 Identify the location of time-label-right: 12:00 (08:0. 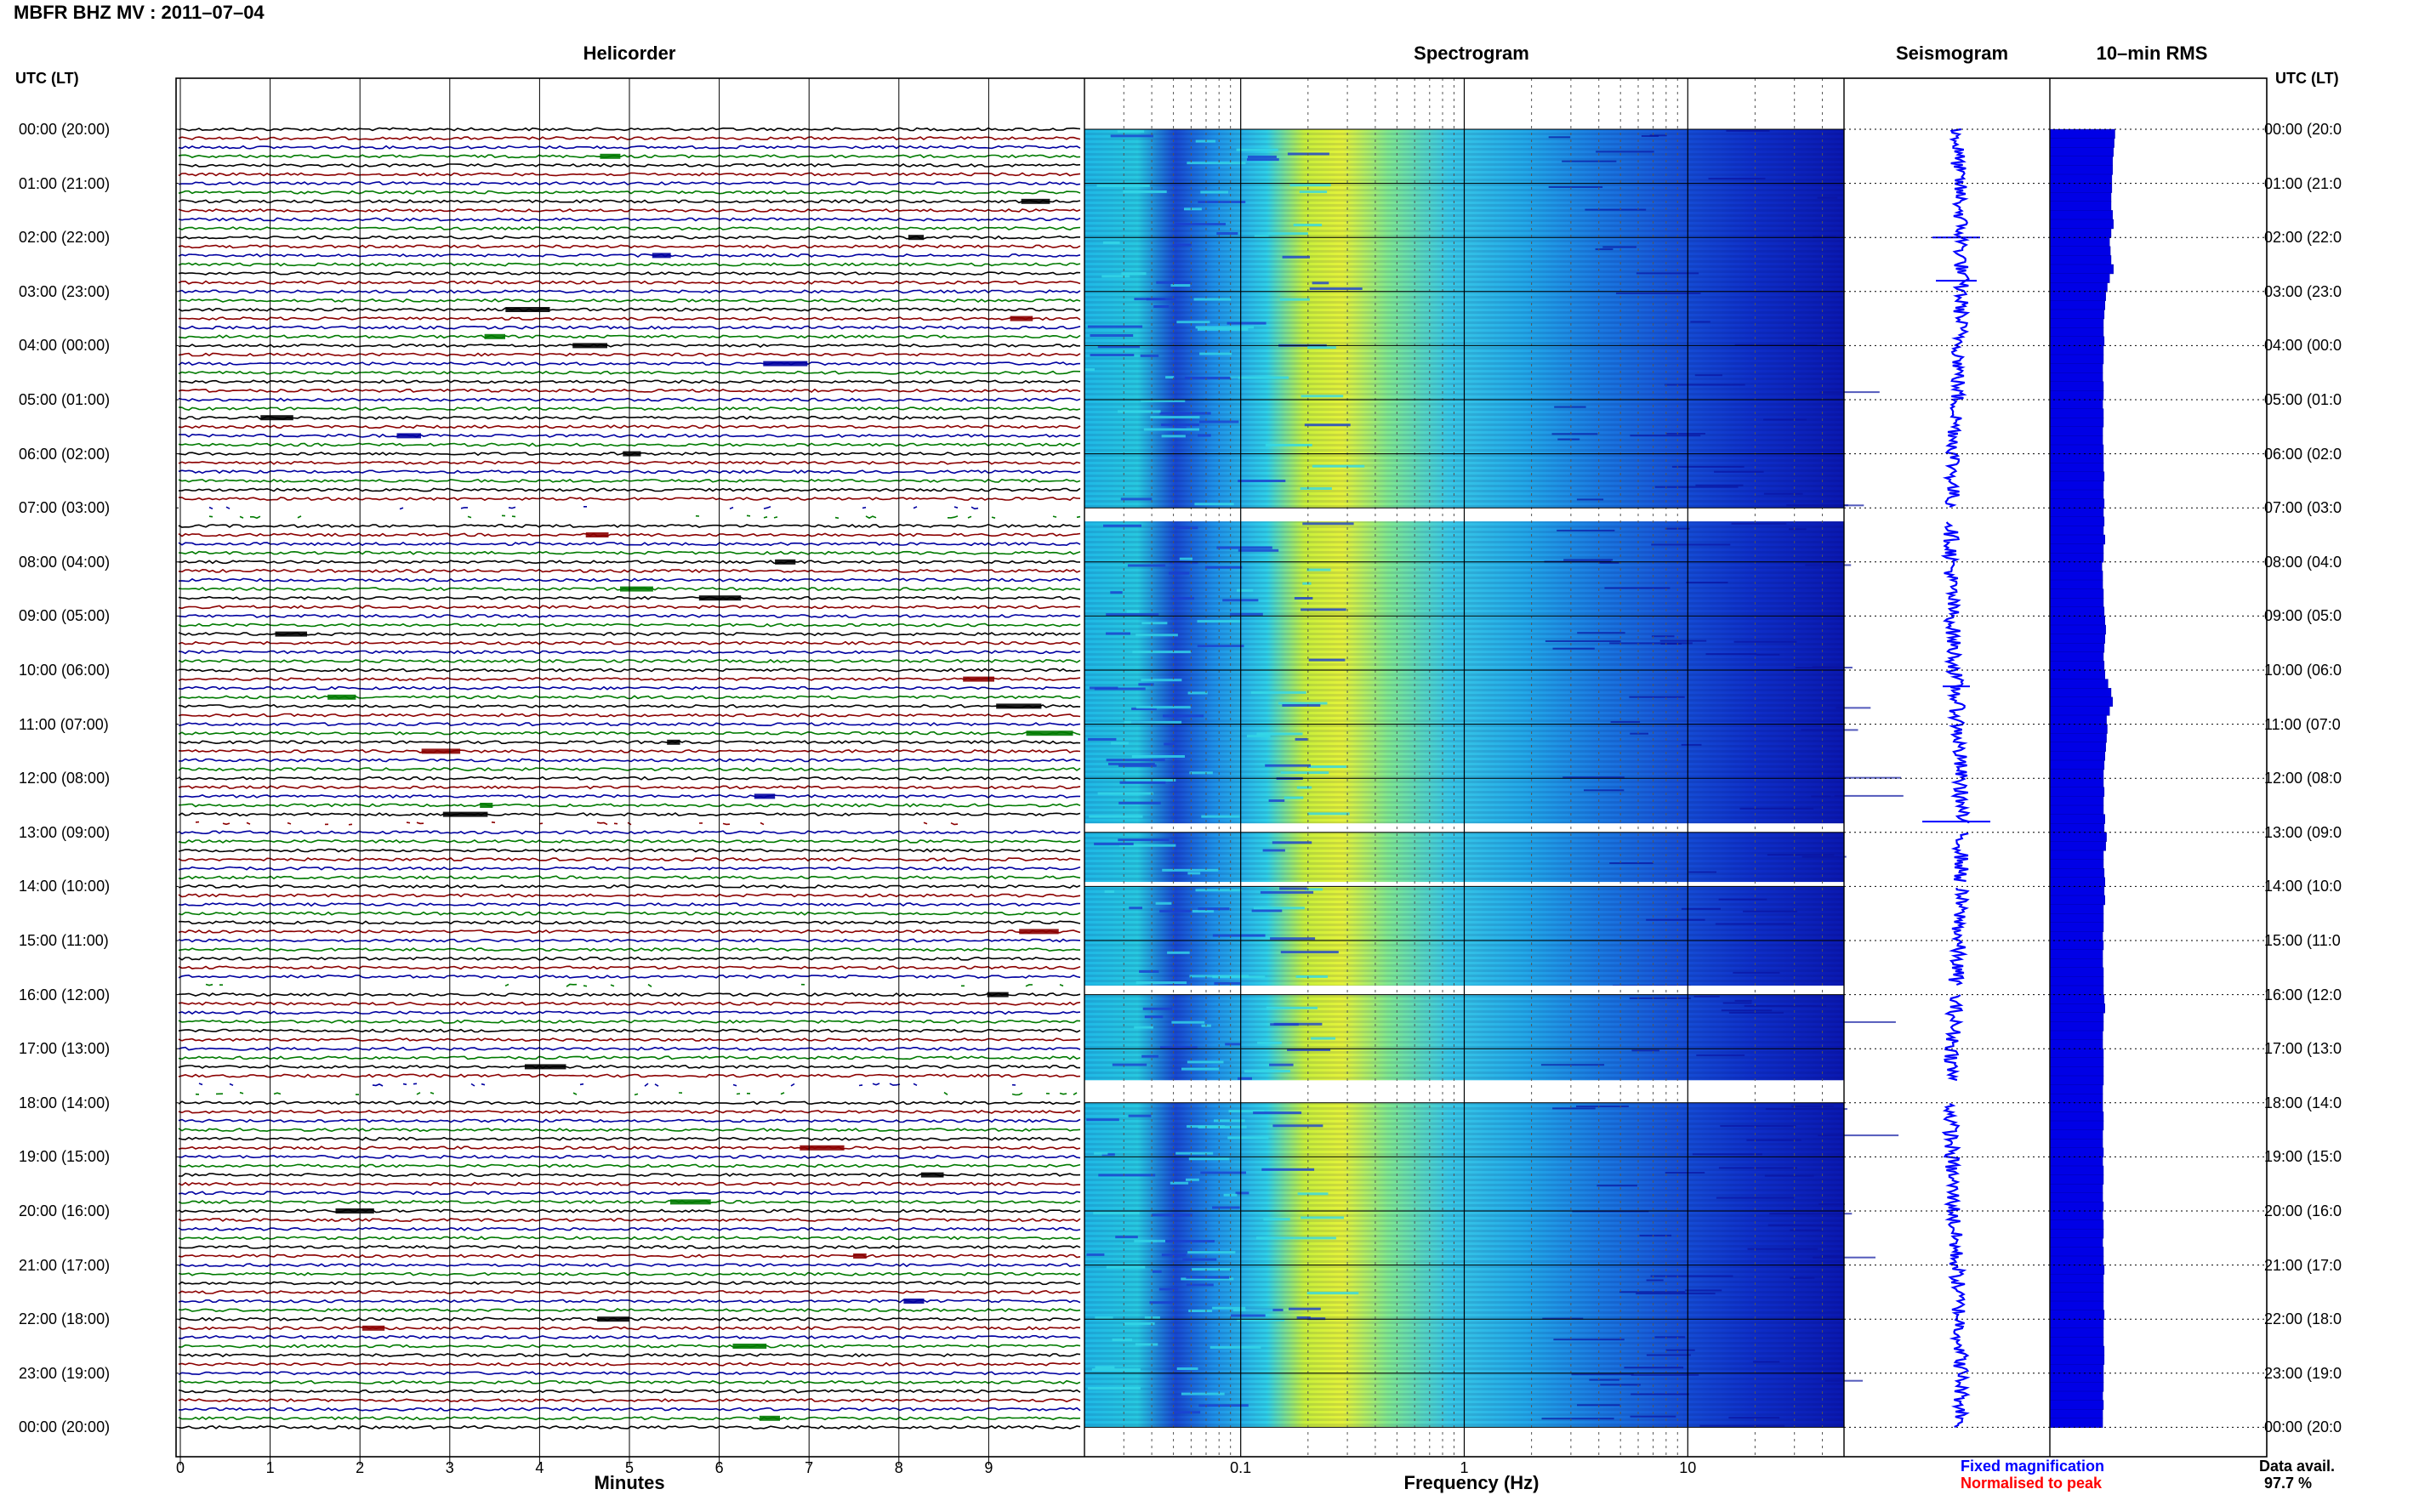
(2303, 778).